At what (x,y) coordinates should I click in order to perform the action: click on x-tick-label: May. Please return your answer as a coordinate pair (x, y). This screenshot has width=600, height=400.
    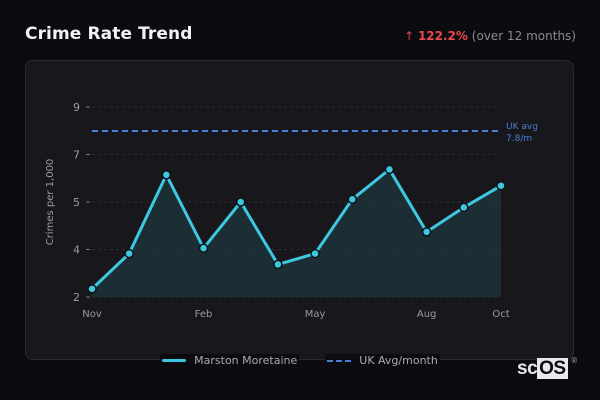
    Looking at the image, I should click on (315, 314).